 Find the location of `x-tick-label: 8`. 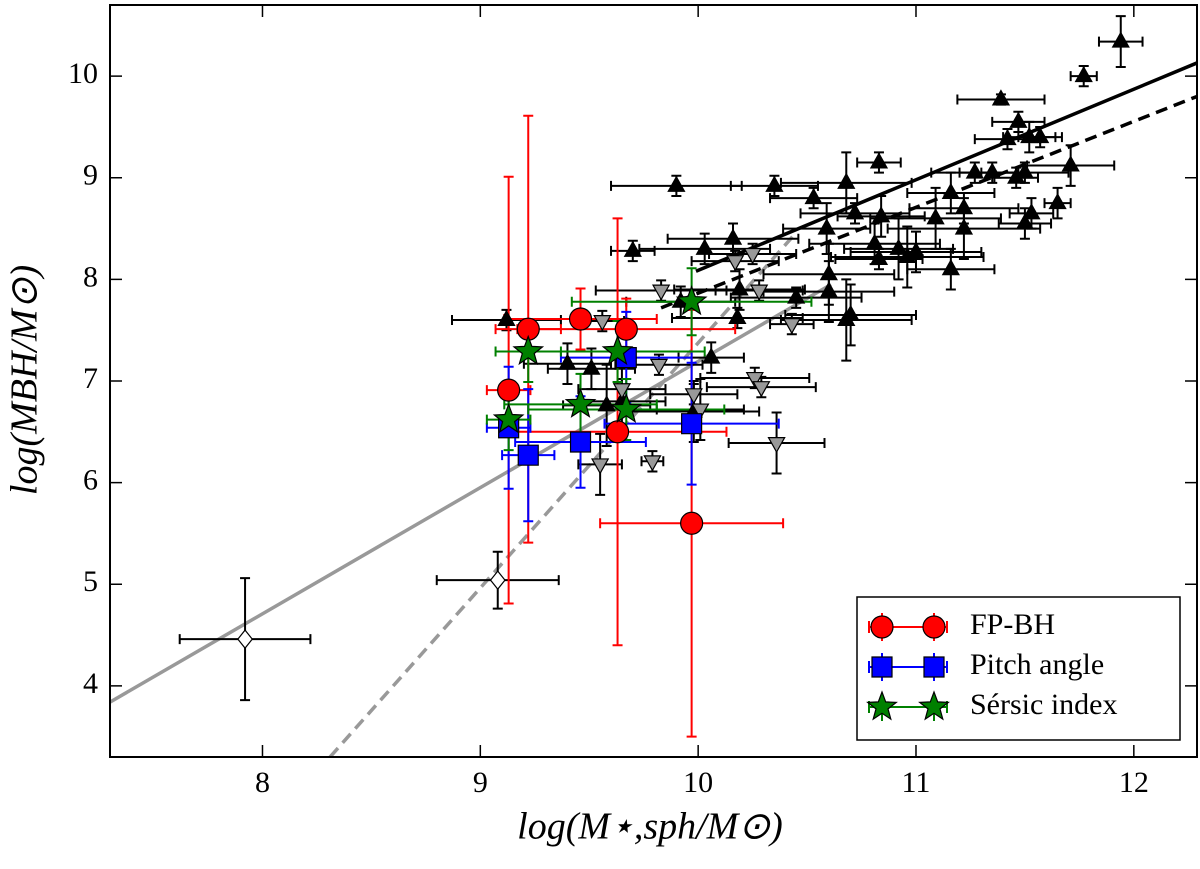

x-tick-label: 8 is located at coordinates (262, 782).